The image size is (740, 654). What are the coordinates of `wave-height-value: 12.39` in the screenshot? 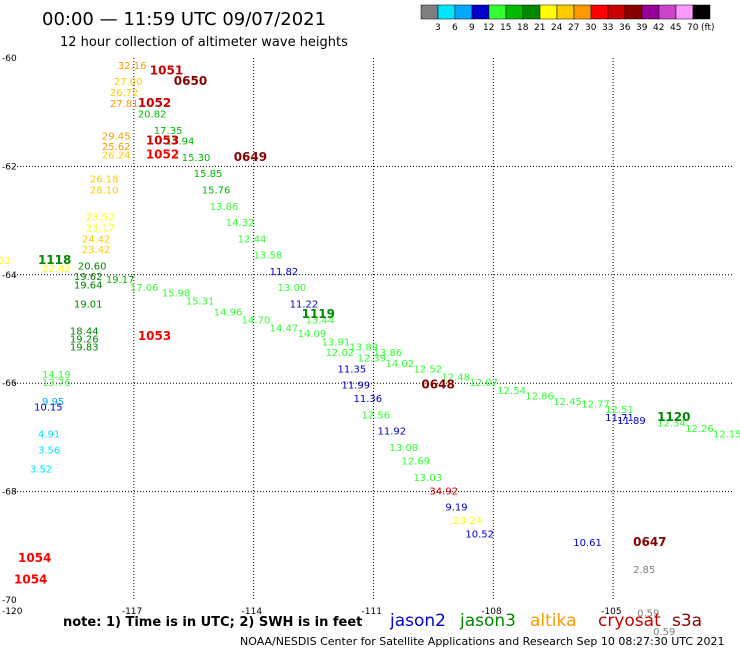 It's located at (372, 359).